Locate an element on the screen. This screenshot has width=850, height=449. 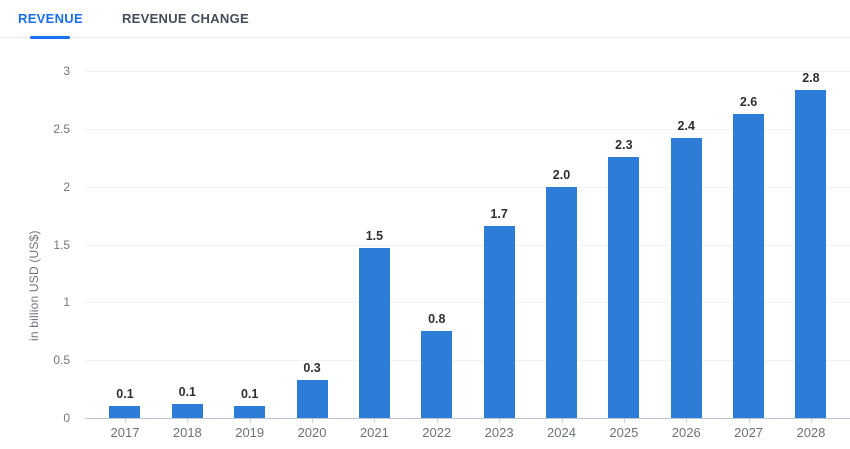
bar-2019 is located at coordinates (250, 412).